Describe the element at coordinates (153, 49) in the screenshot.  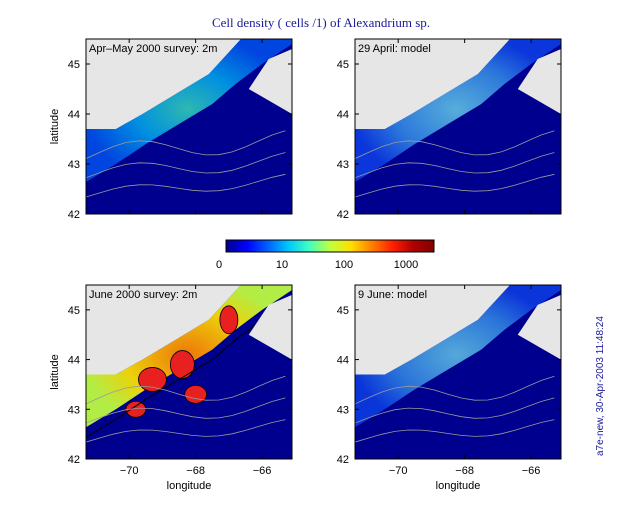
I see `panel-label: Apr–May 2000 survey: 2m` at that location.